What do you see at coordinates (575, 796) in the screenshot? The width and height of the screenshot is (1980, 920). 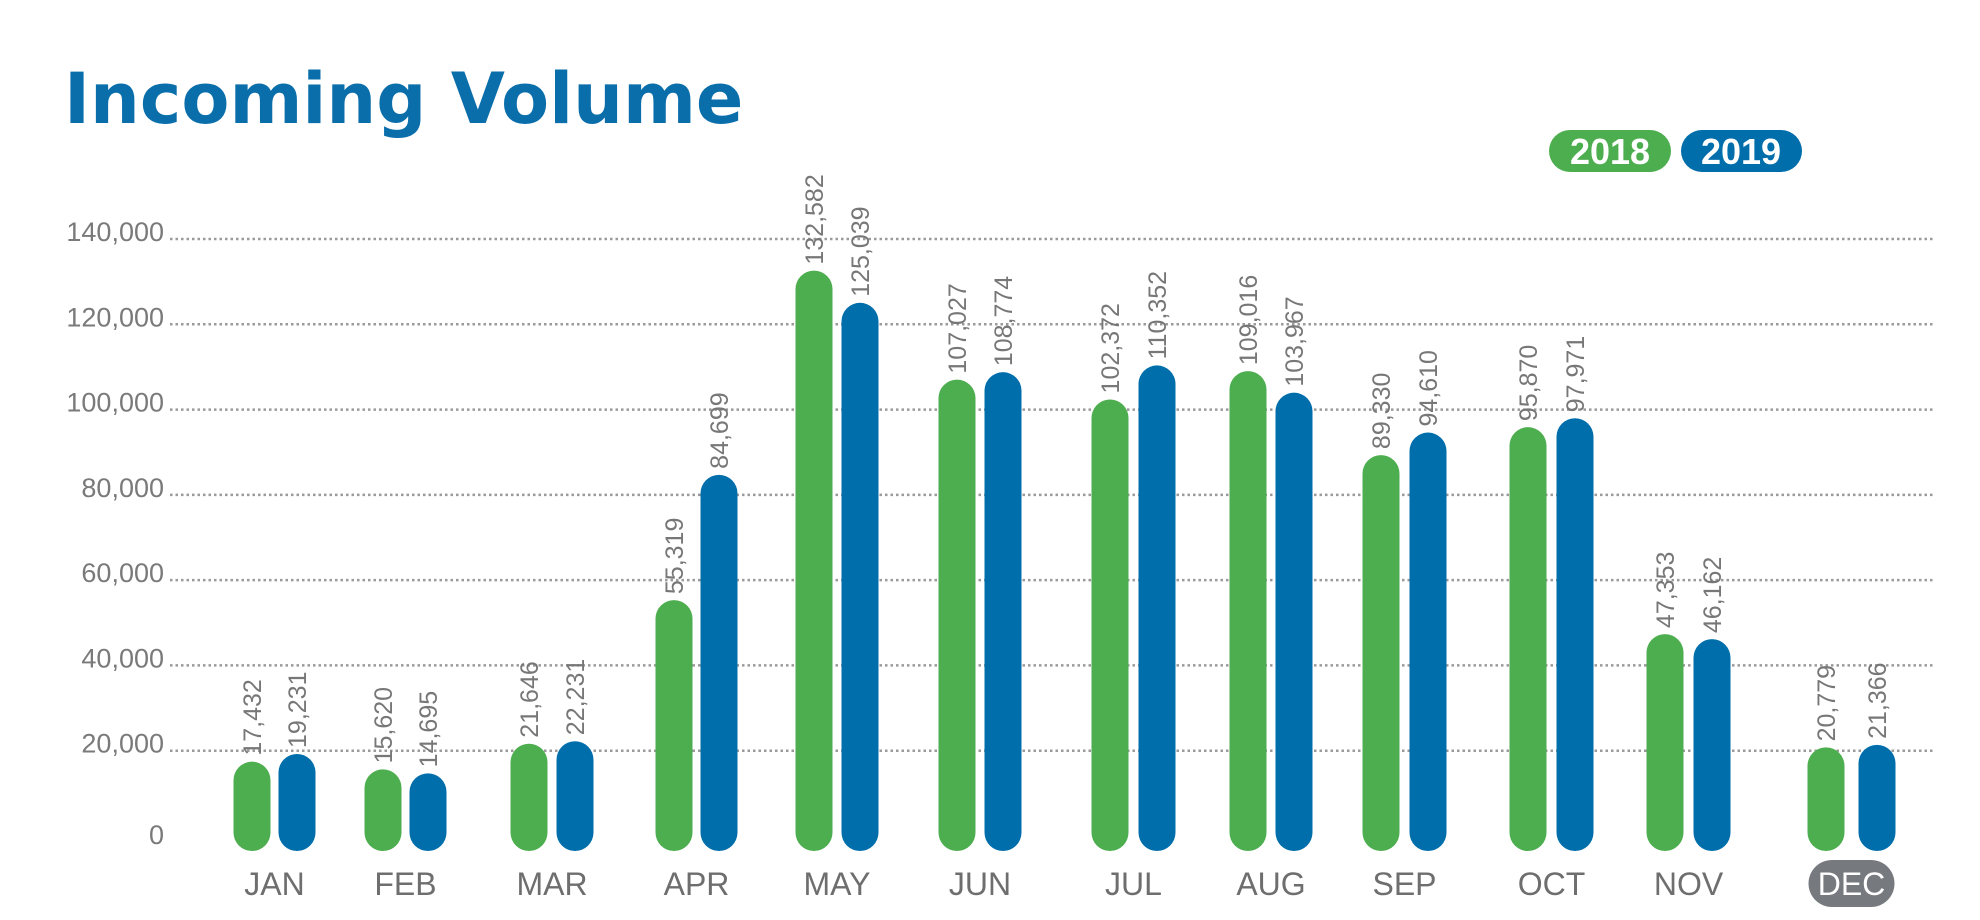 I see `bar-2019-mar` at bounding box center [575, 796].